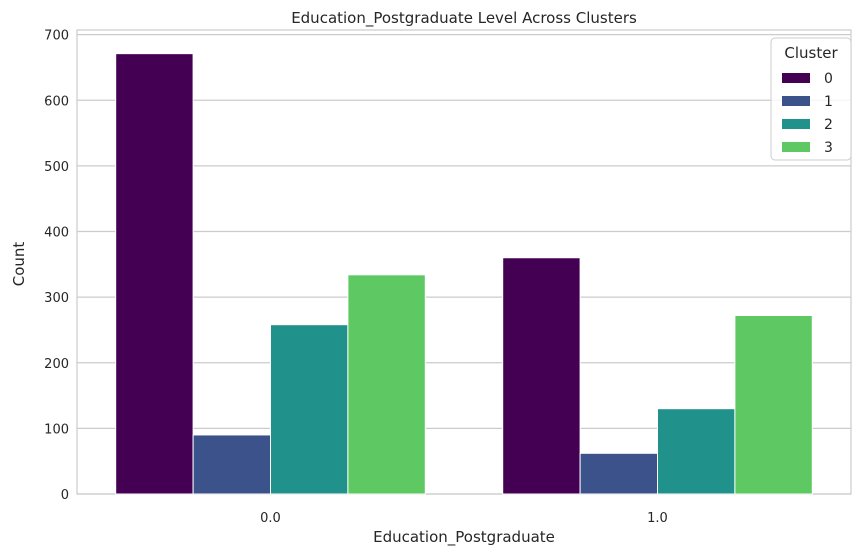  What do you see at coordinates (657, 518) in the screenshot?
I see `x-tick-label: 1.0` at bounding box center [657, 518].